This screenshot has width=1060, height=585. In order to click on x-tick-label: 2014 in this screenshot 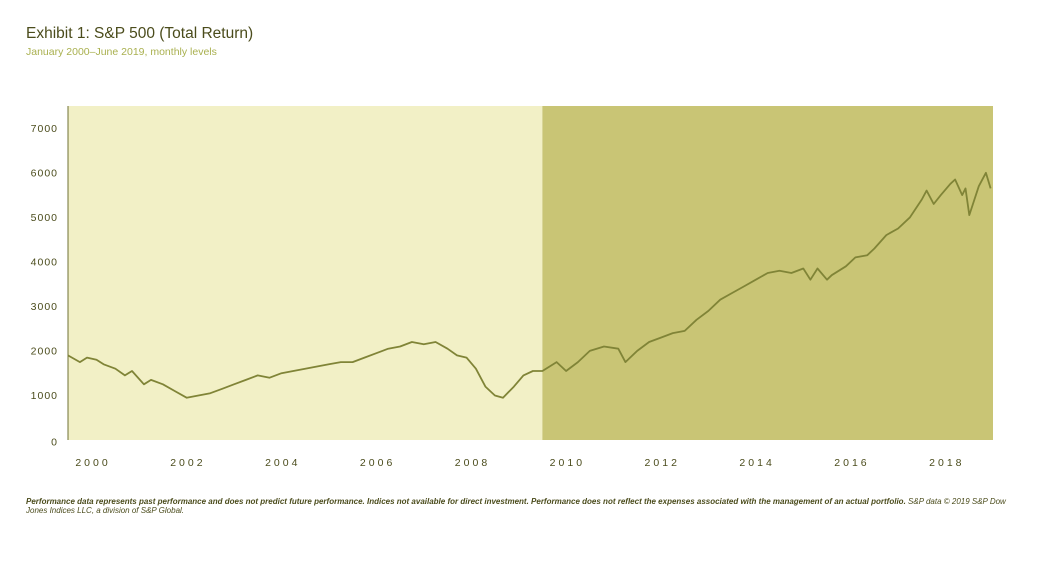, I will do `click(756, 463)`.